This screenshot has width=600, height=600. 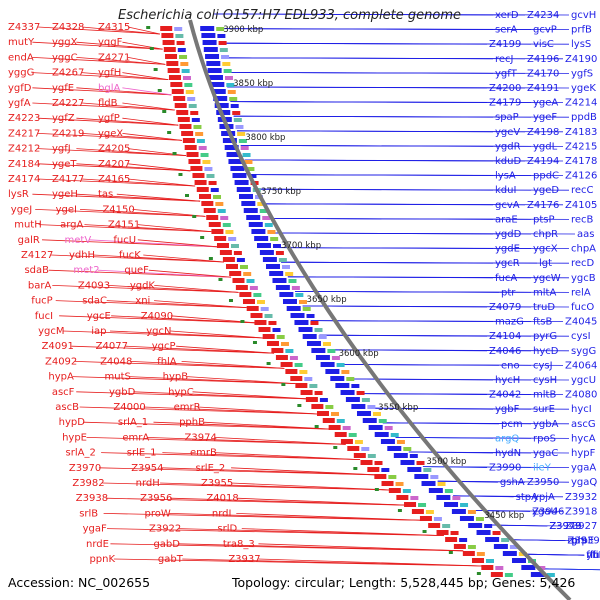 I want to click on gene-label: Z4200, so click(x=505, y=88).